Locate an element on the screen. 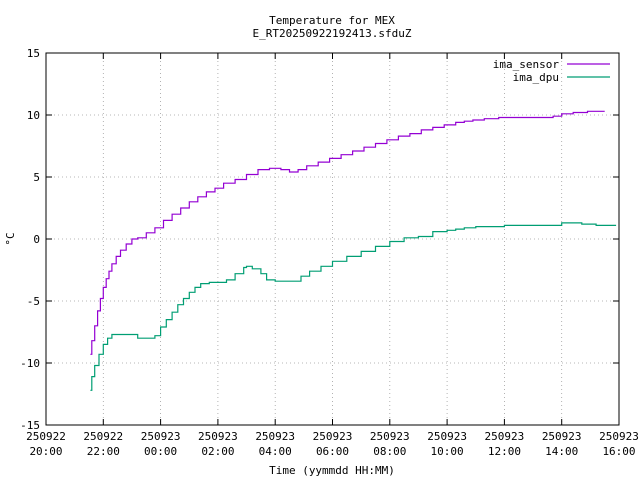 This screenshot has width=640, height=480. chart-subtitle: E_RT20250922192413.sfduZ is located at coordinates (332, 33).